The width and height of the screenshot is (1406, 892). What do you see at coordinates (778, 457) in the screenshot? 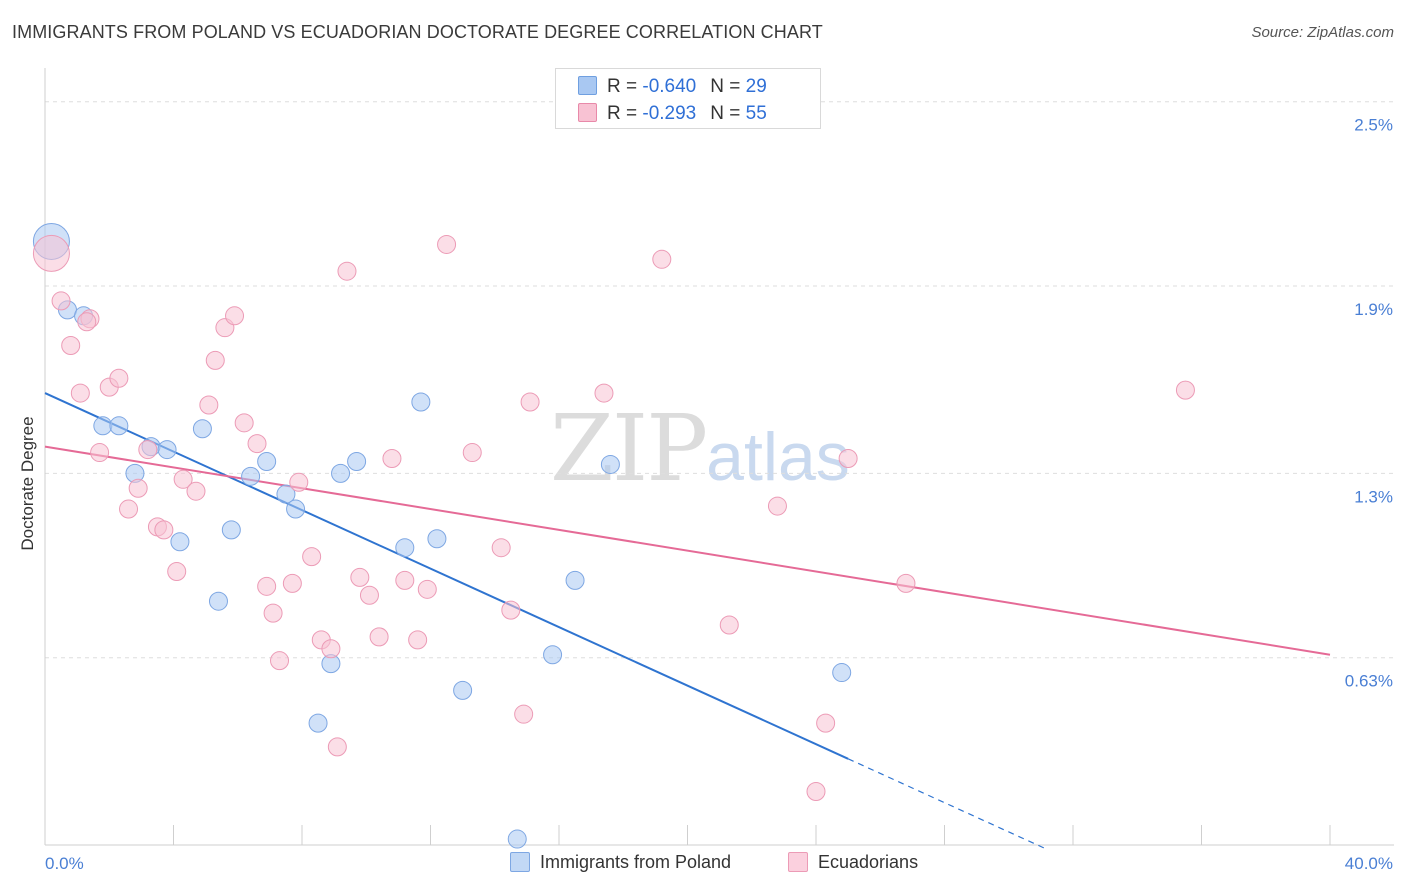
I see `watermark-atlas: atlas` at bounding box center [778, 457].